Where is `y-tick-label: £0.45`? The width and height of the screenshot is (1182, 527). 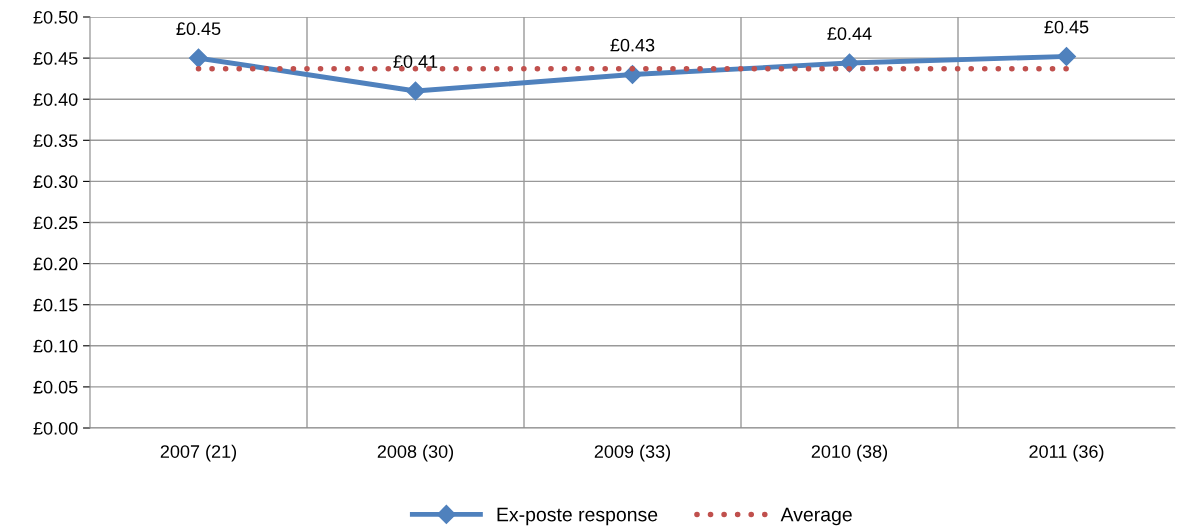
y-tick-label: £0.45 is located at coordinates (55, 58).